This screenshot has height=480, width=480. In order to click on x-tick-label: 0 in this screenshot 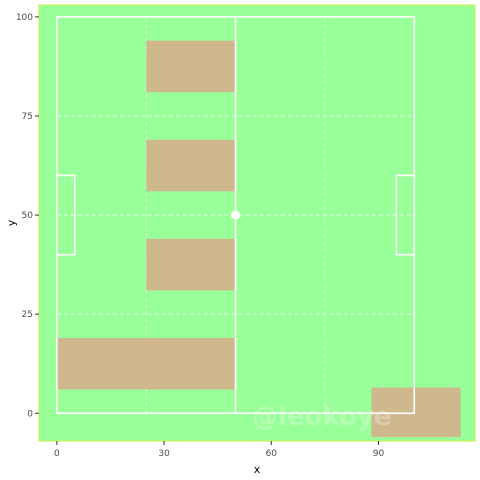, I will do `click(57, 454)`.